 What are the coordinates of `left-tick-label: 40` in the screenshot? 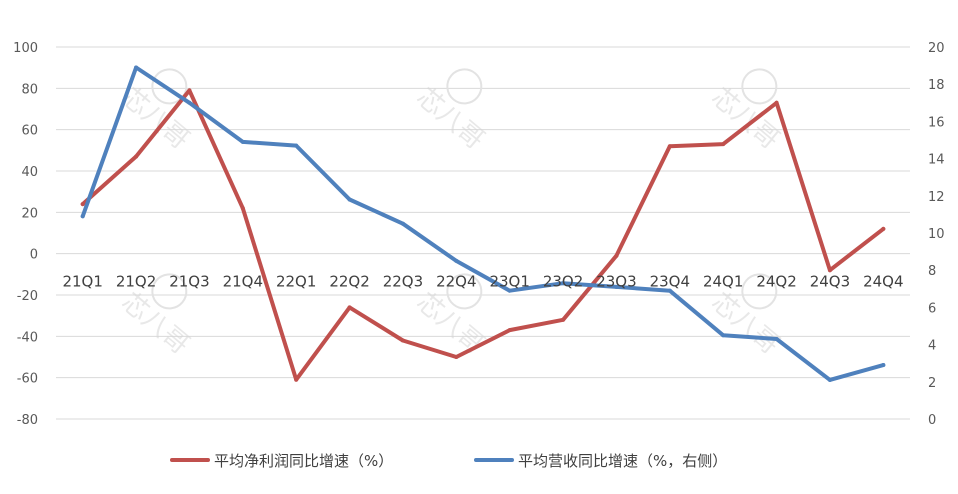 It's located at (29, 172).